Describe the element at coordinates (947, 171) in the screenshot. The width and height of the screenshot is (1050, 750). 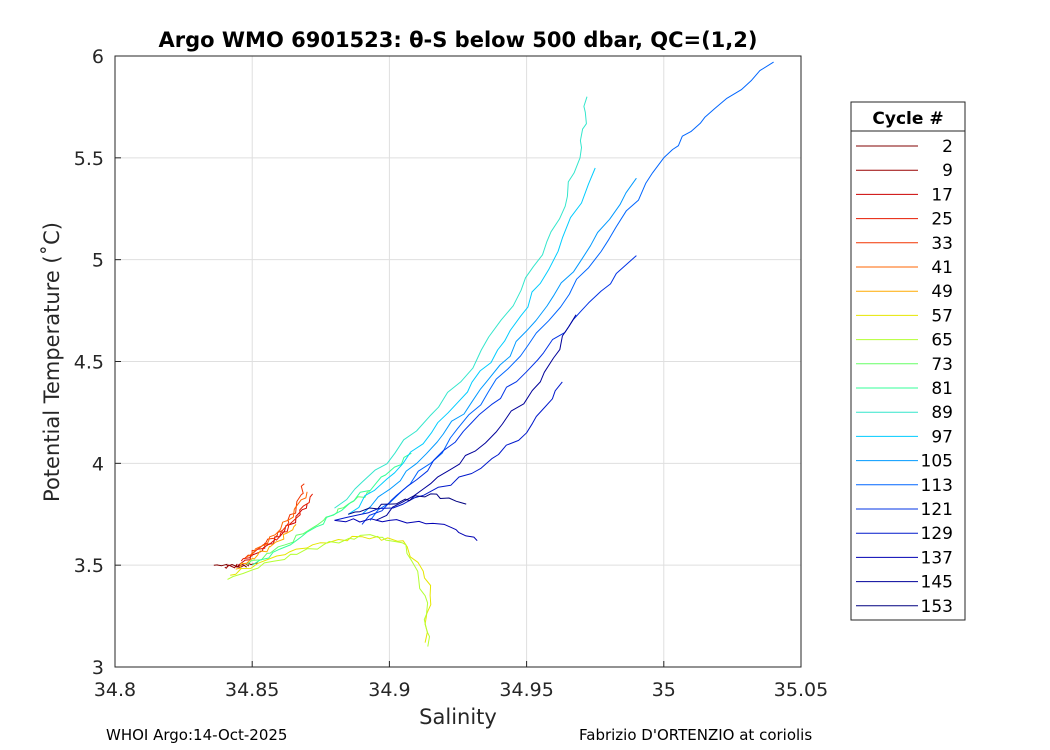
I see `legend-label: 9` at that location.